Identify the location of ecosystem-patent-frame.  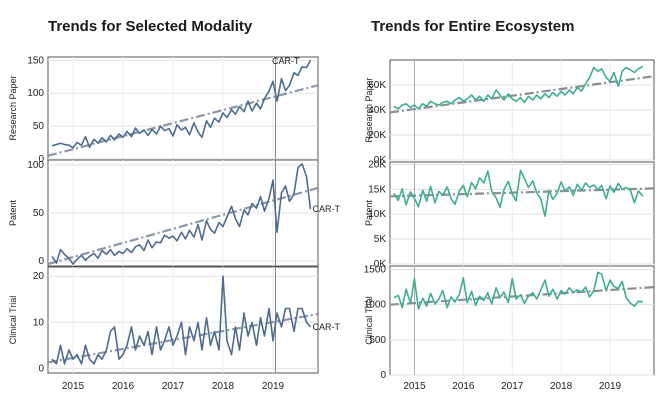
(522, 213).